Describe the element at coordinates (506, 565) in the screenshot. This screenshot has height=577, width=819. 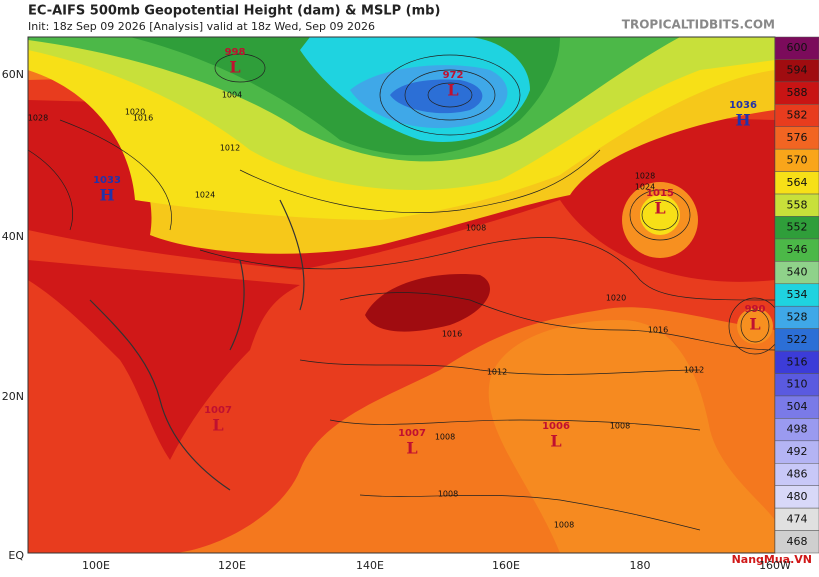
I see `lon-label: 160E` at that location.